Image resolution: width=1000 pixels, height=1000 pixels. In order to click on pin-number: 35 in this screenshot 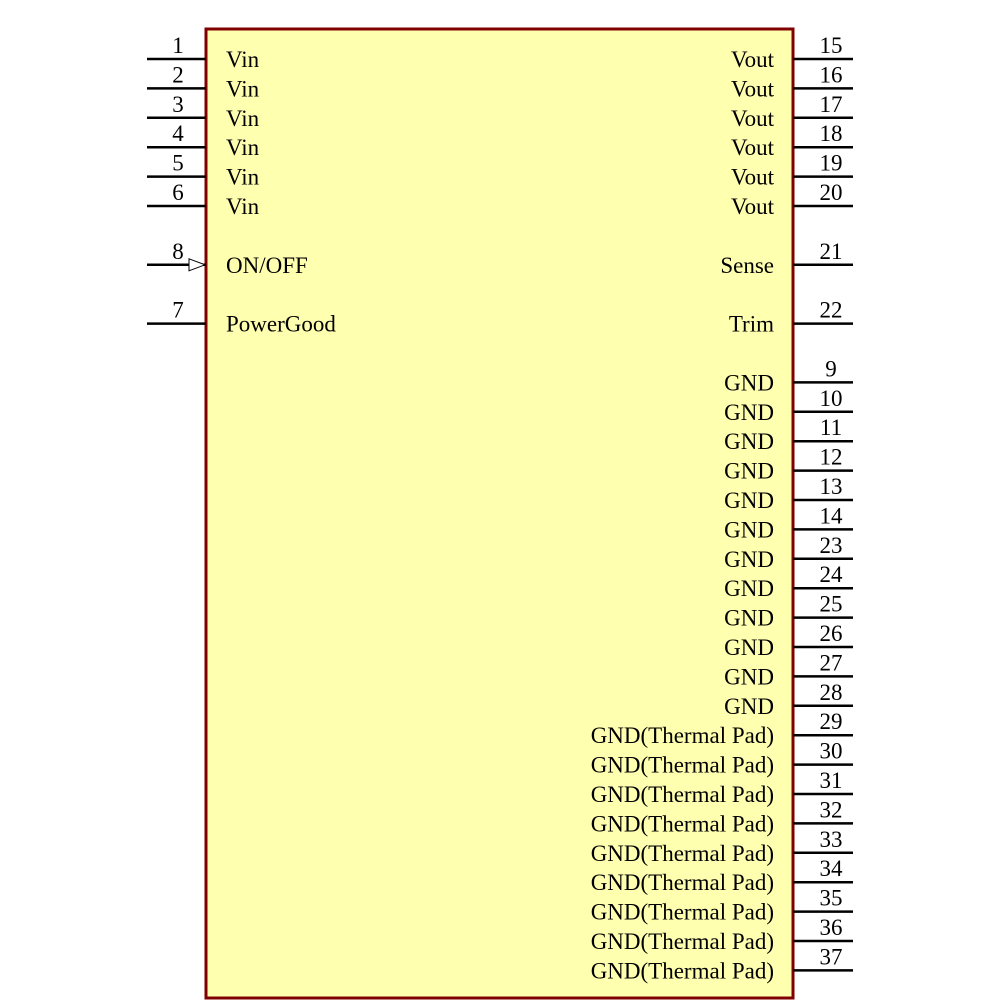, I will do `click(831, 898)`.